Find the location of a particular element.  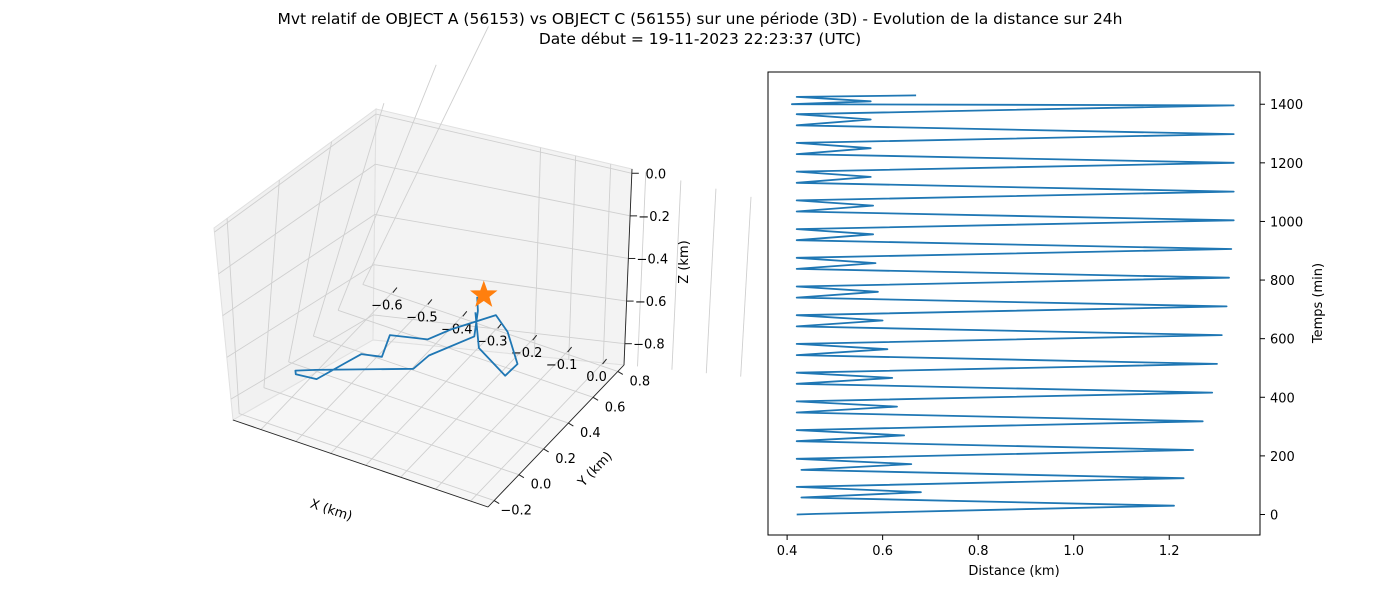

y-axis-line is located at coordinates (556, 436).